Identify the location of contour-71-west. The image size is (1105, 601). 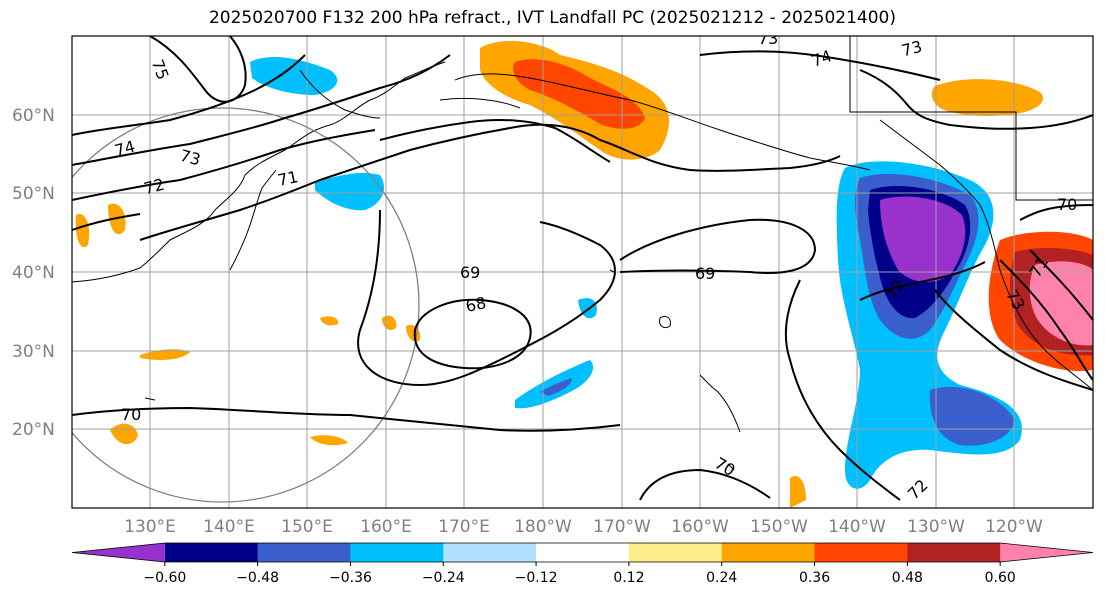
(106, 222).